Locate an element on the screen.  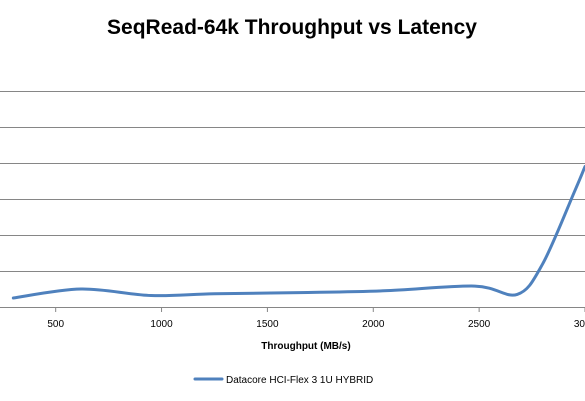
x-tick-label: 1000 is located at coordinates (161, 324).